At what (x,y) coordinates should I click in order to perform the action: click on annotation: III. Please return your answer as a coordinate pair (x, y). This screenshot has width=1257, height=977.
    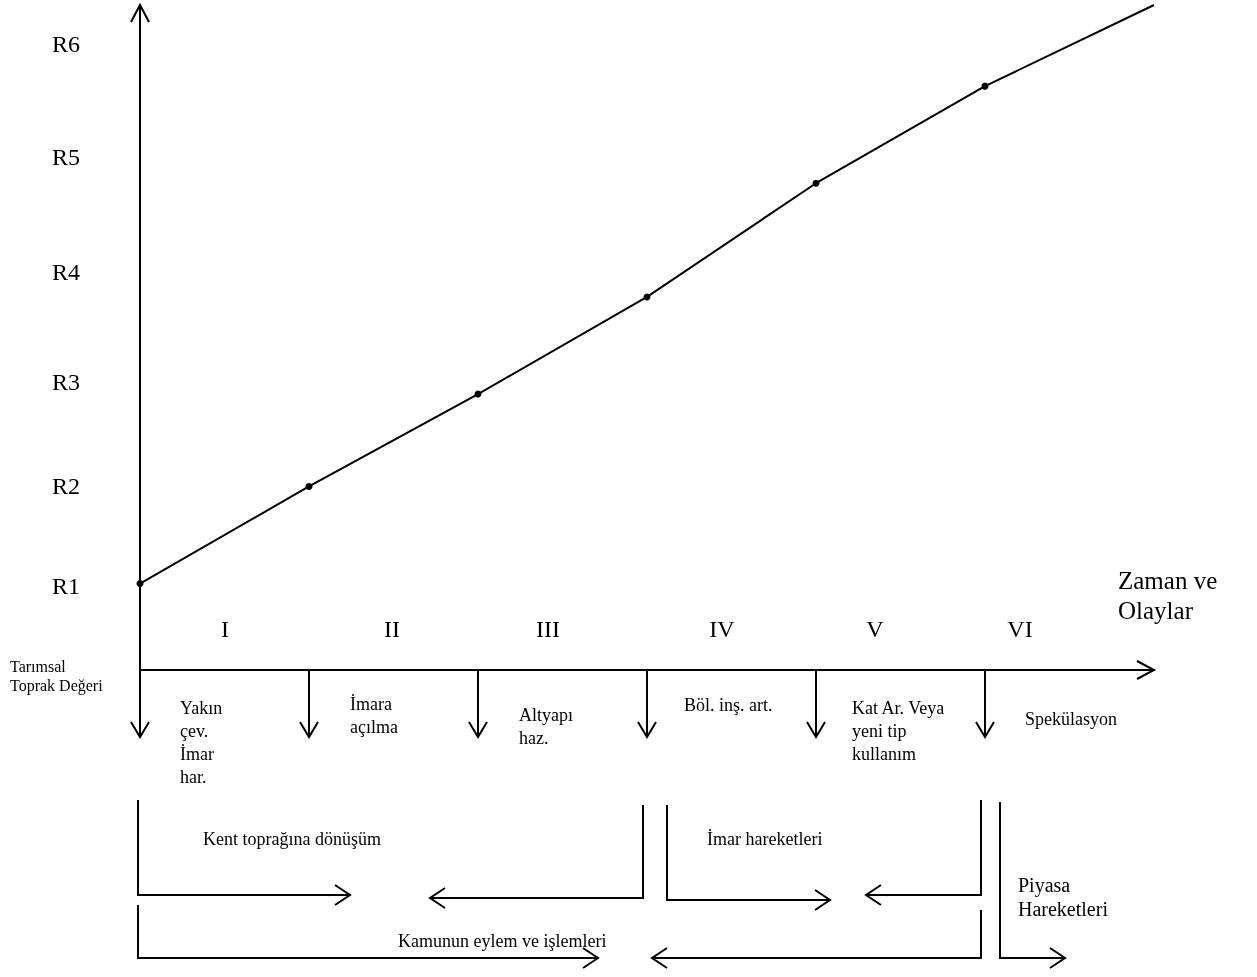
    Looking at the image, I should click on (548, 629).